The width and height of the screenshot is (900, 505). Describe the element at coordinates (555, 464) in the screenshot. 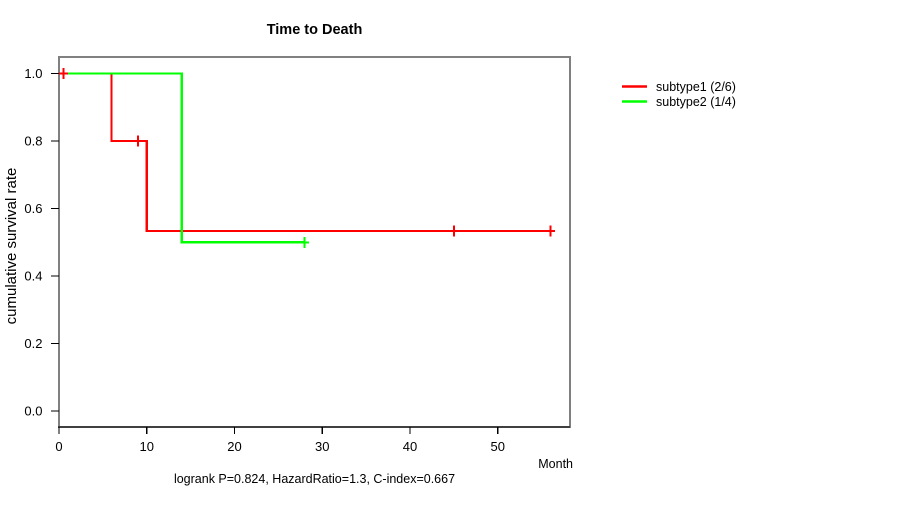

I see `x-axis-label: Month` at that location.